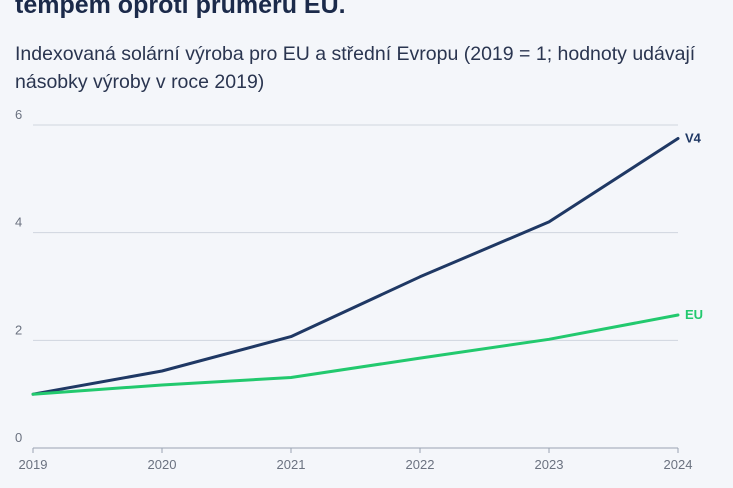  Describe the element at coordinates (356, 460) in the screenshot. I see `x-axis-ticks: 2019 2020 2021 2022 2023 2024` at that location.